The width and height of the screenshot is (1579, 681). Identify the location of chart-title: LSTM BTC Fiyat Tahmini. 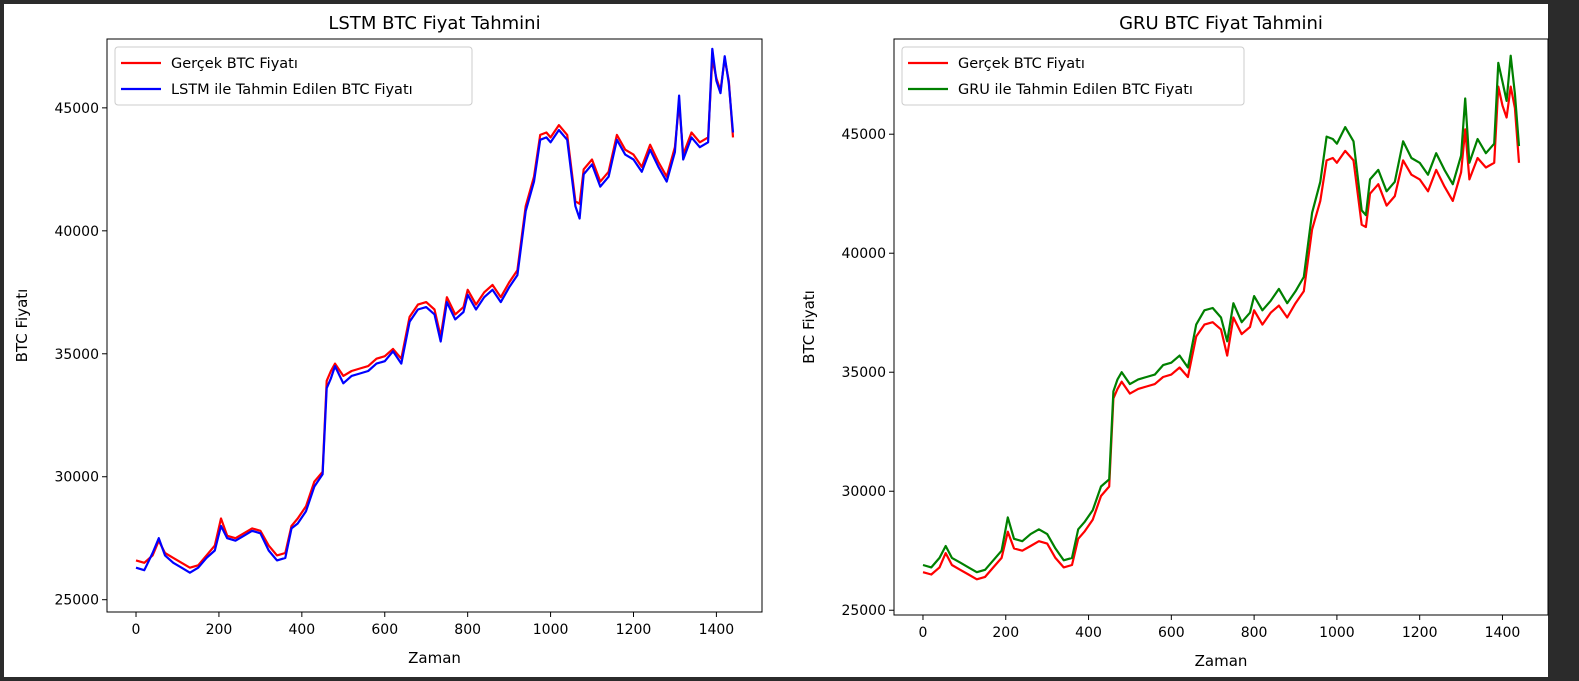
(434, 23).